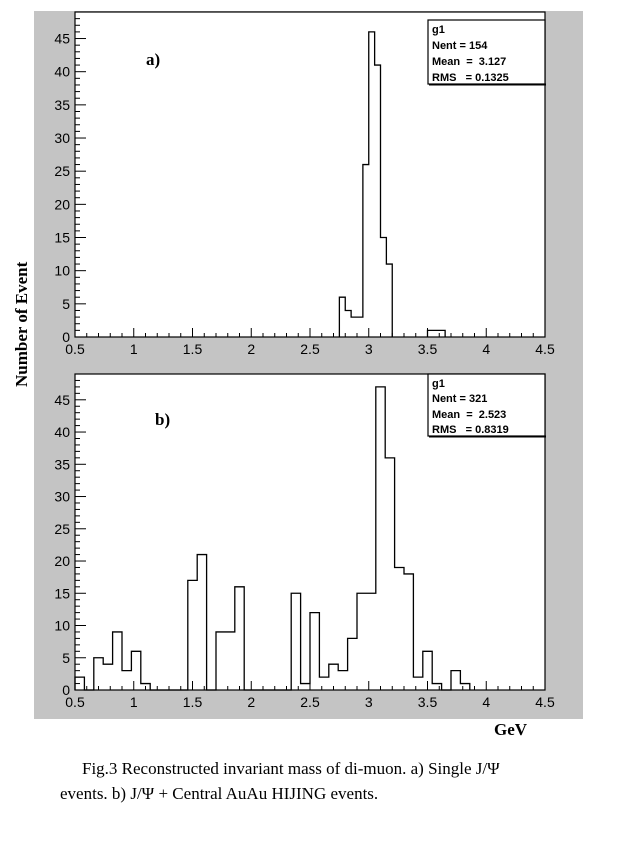  I want to click on stats-mean-b: Mean = 2.523, so click(469, 415).